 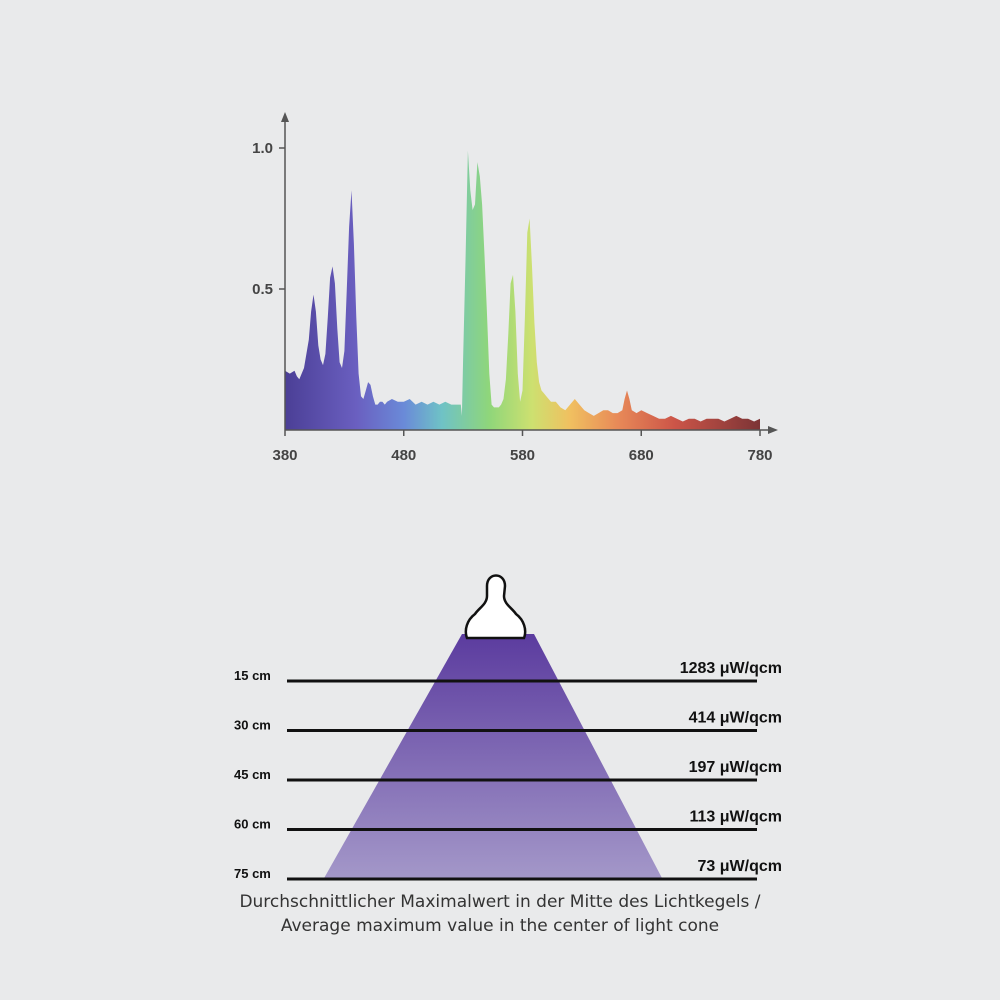 What do you see at coordinates (508, 820) in the screenshot?
I see `distance-row: 60 cm 113 μW/qcm` at bounding box center [508, 820].